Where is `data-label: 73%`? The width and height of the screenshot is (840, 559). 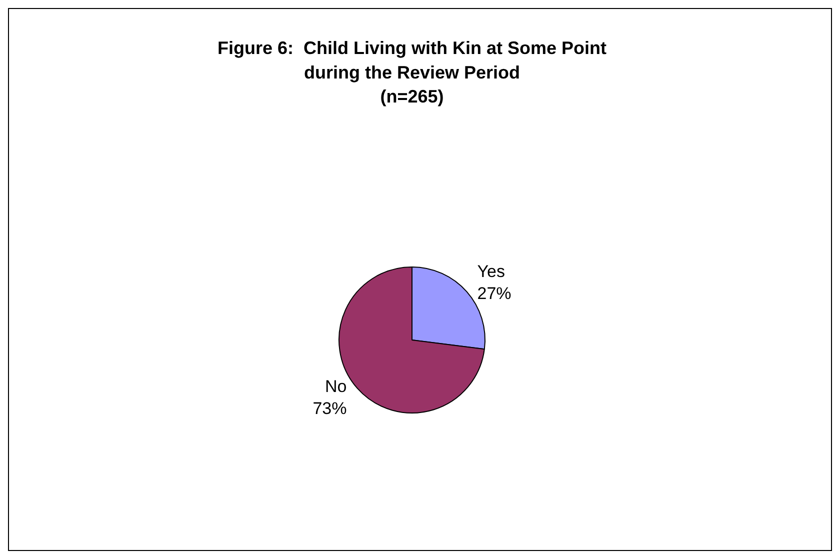
data-label: 73% is located at coordinates (329, 408).